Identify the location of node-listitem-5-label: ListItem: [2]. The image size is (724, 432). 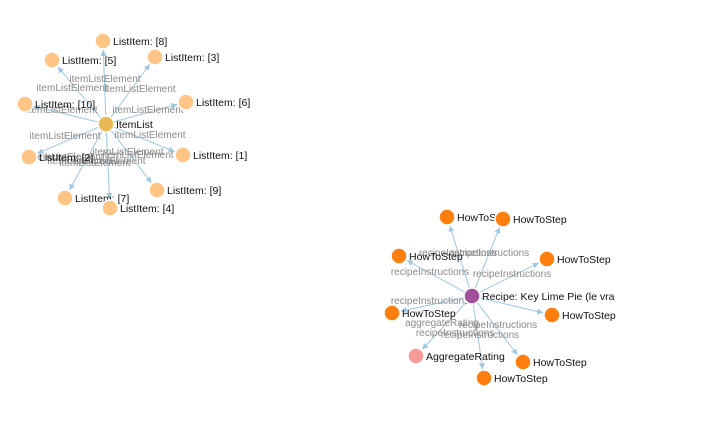
(66, 158).